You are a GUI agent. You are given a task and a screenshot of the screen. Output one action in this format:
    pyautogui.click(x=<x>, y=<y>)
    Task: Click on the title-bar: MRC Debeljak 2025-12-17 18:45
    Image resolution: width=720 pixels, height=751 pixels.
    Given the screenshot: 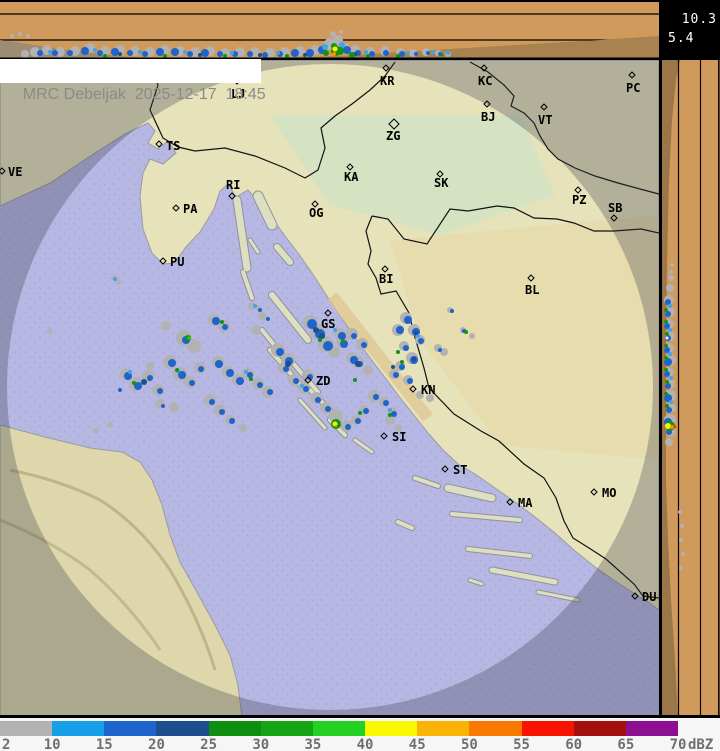 What is the action you would take?
    pyautogui.click(x=133, y=81)
    